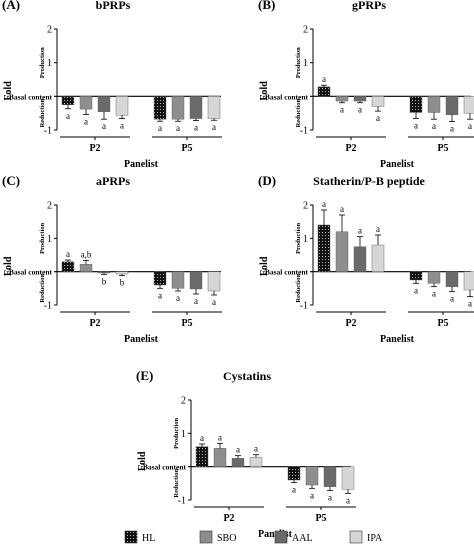 The width and height of the screenshot is (474, 550). Describe the element at coordinates (206, 537) in the screenshot. I see `legend-swatch-sbo` at that location.